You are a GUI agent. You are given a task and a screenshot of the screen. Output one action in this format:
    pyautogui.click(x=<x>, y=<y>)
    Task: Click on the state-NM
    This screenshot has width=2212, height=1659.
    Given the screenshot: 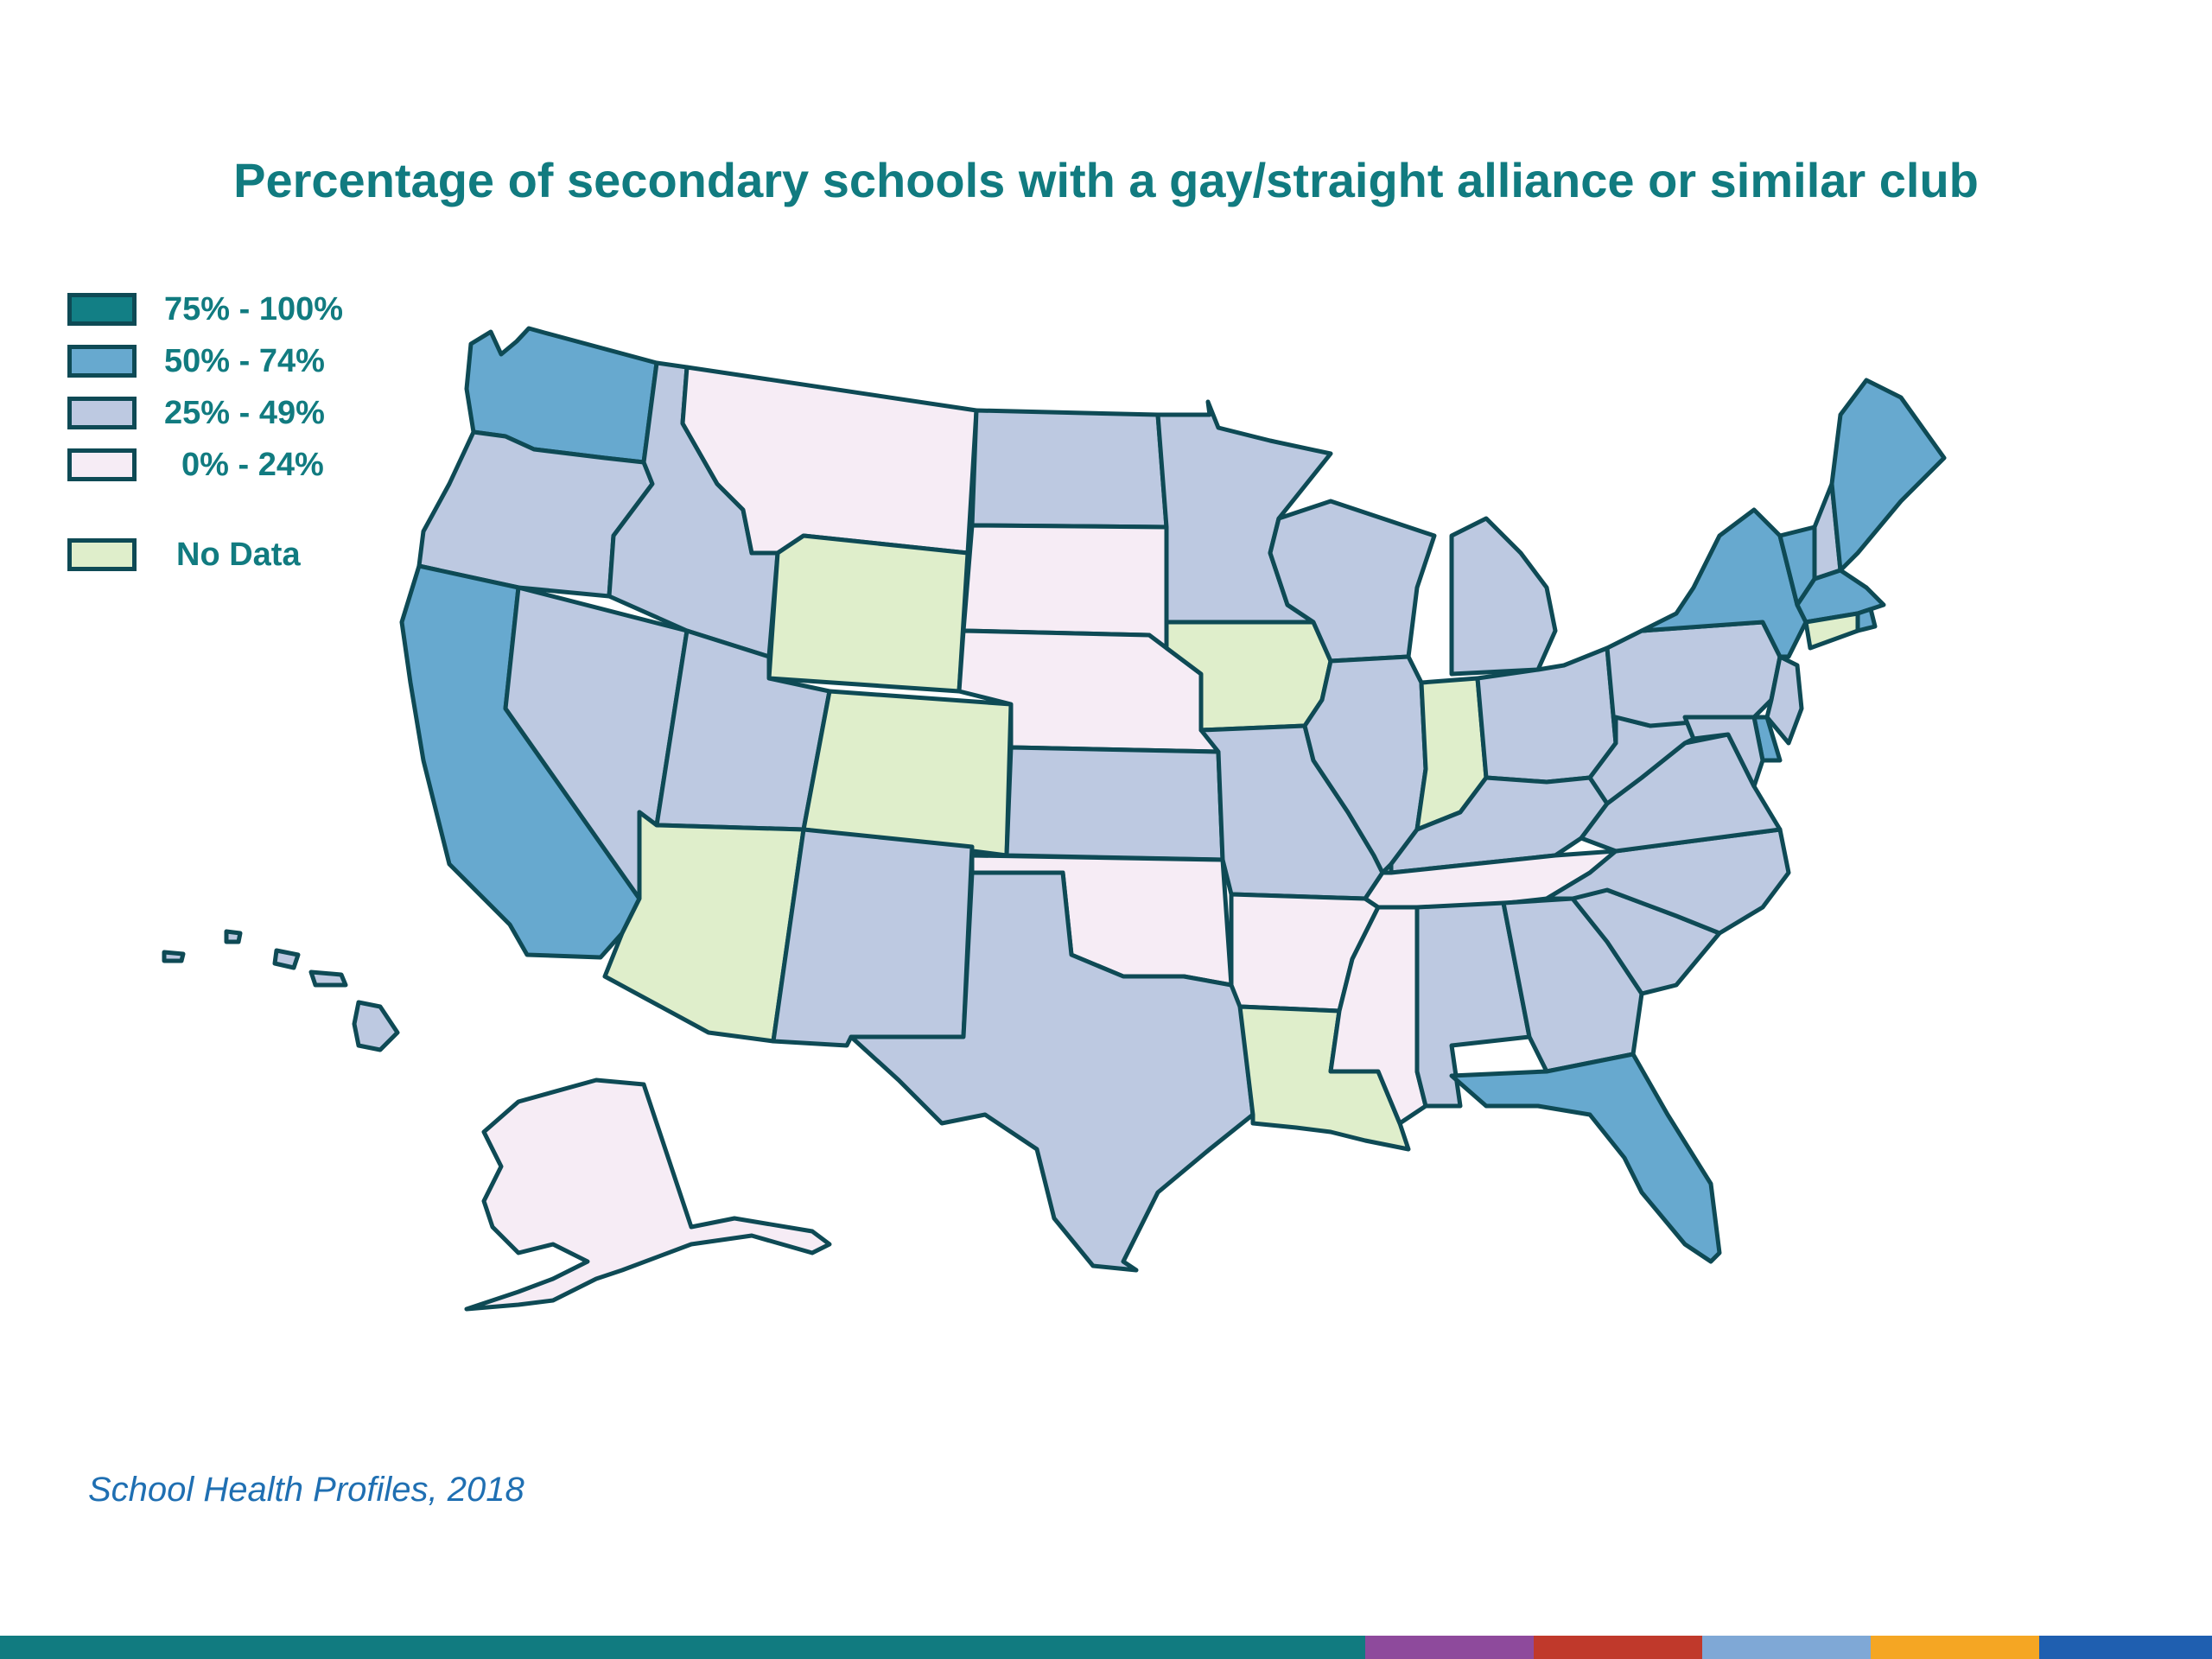 What is the action you would take?
    pyautogui.click(x=873, y=937)
    